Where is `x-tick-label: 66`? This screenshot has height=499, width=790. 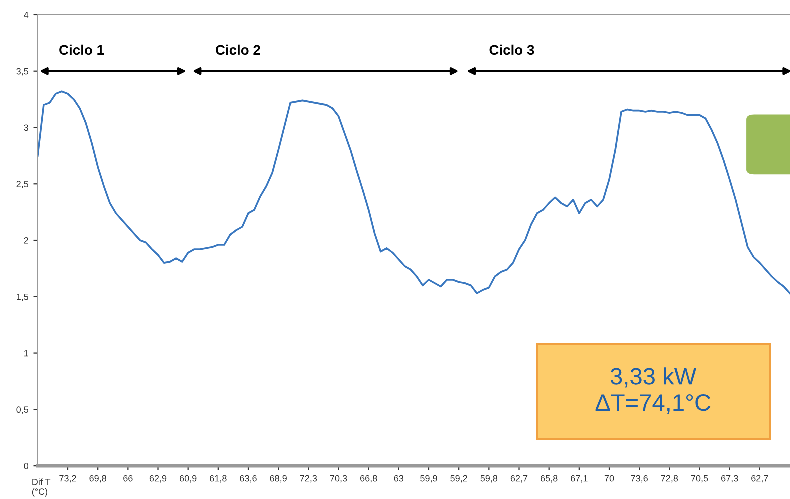 x-tick-label: 66 is located at coordinates (128, 478).